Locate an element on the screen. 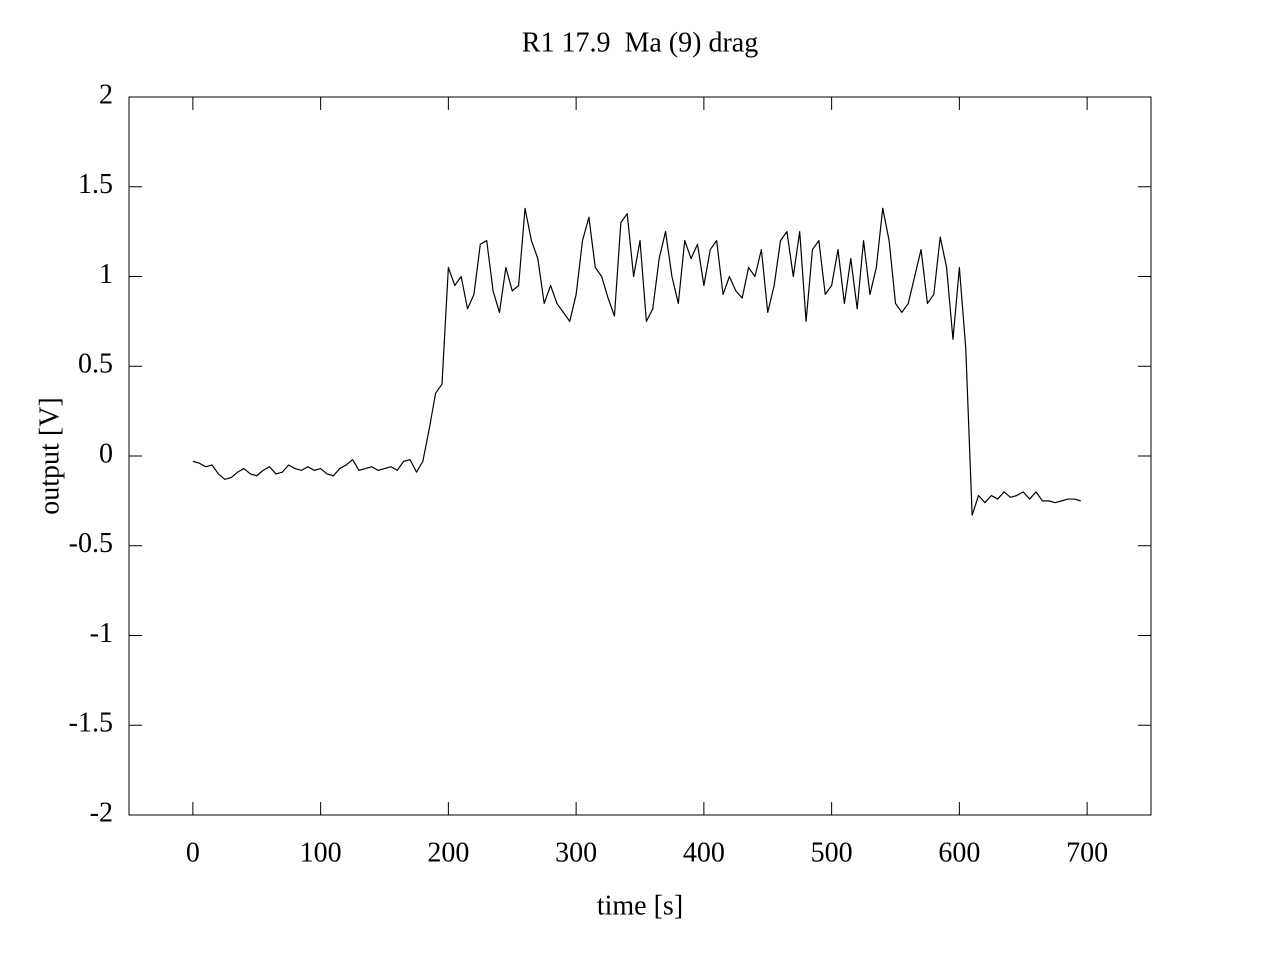  y-tick-label: 2 is located at coordinates (106, 94).